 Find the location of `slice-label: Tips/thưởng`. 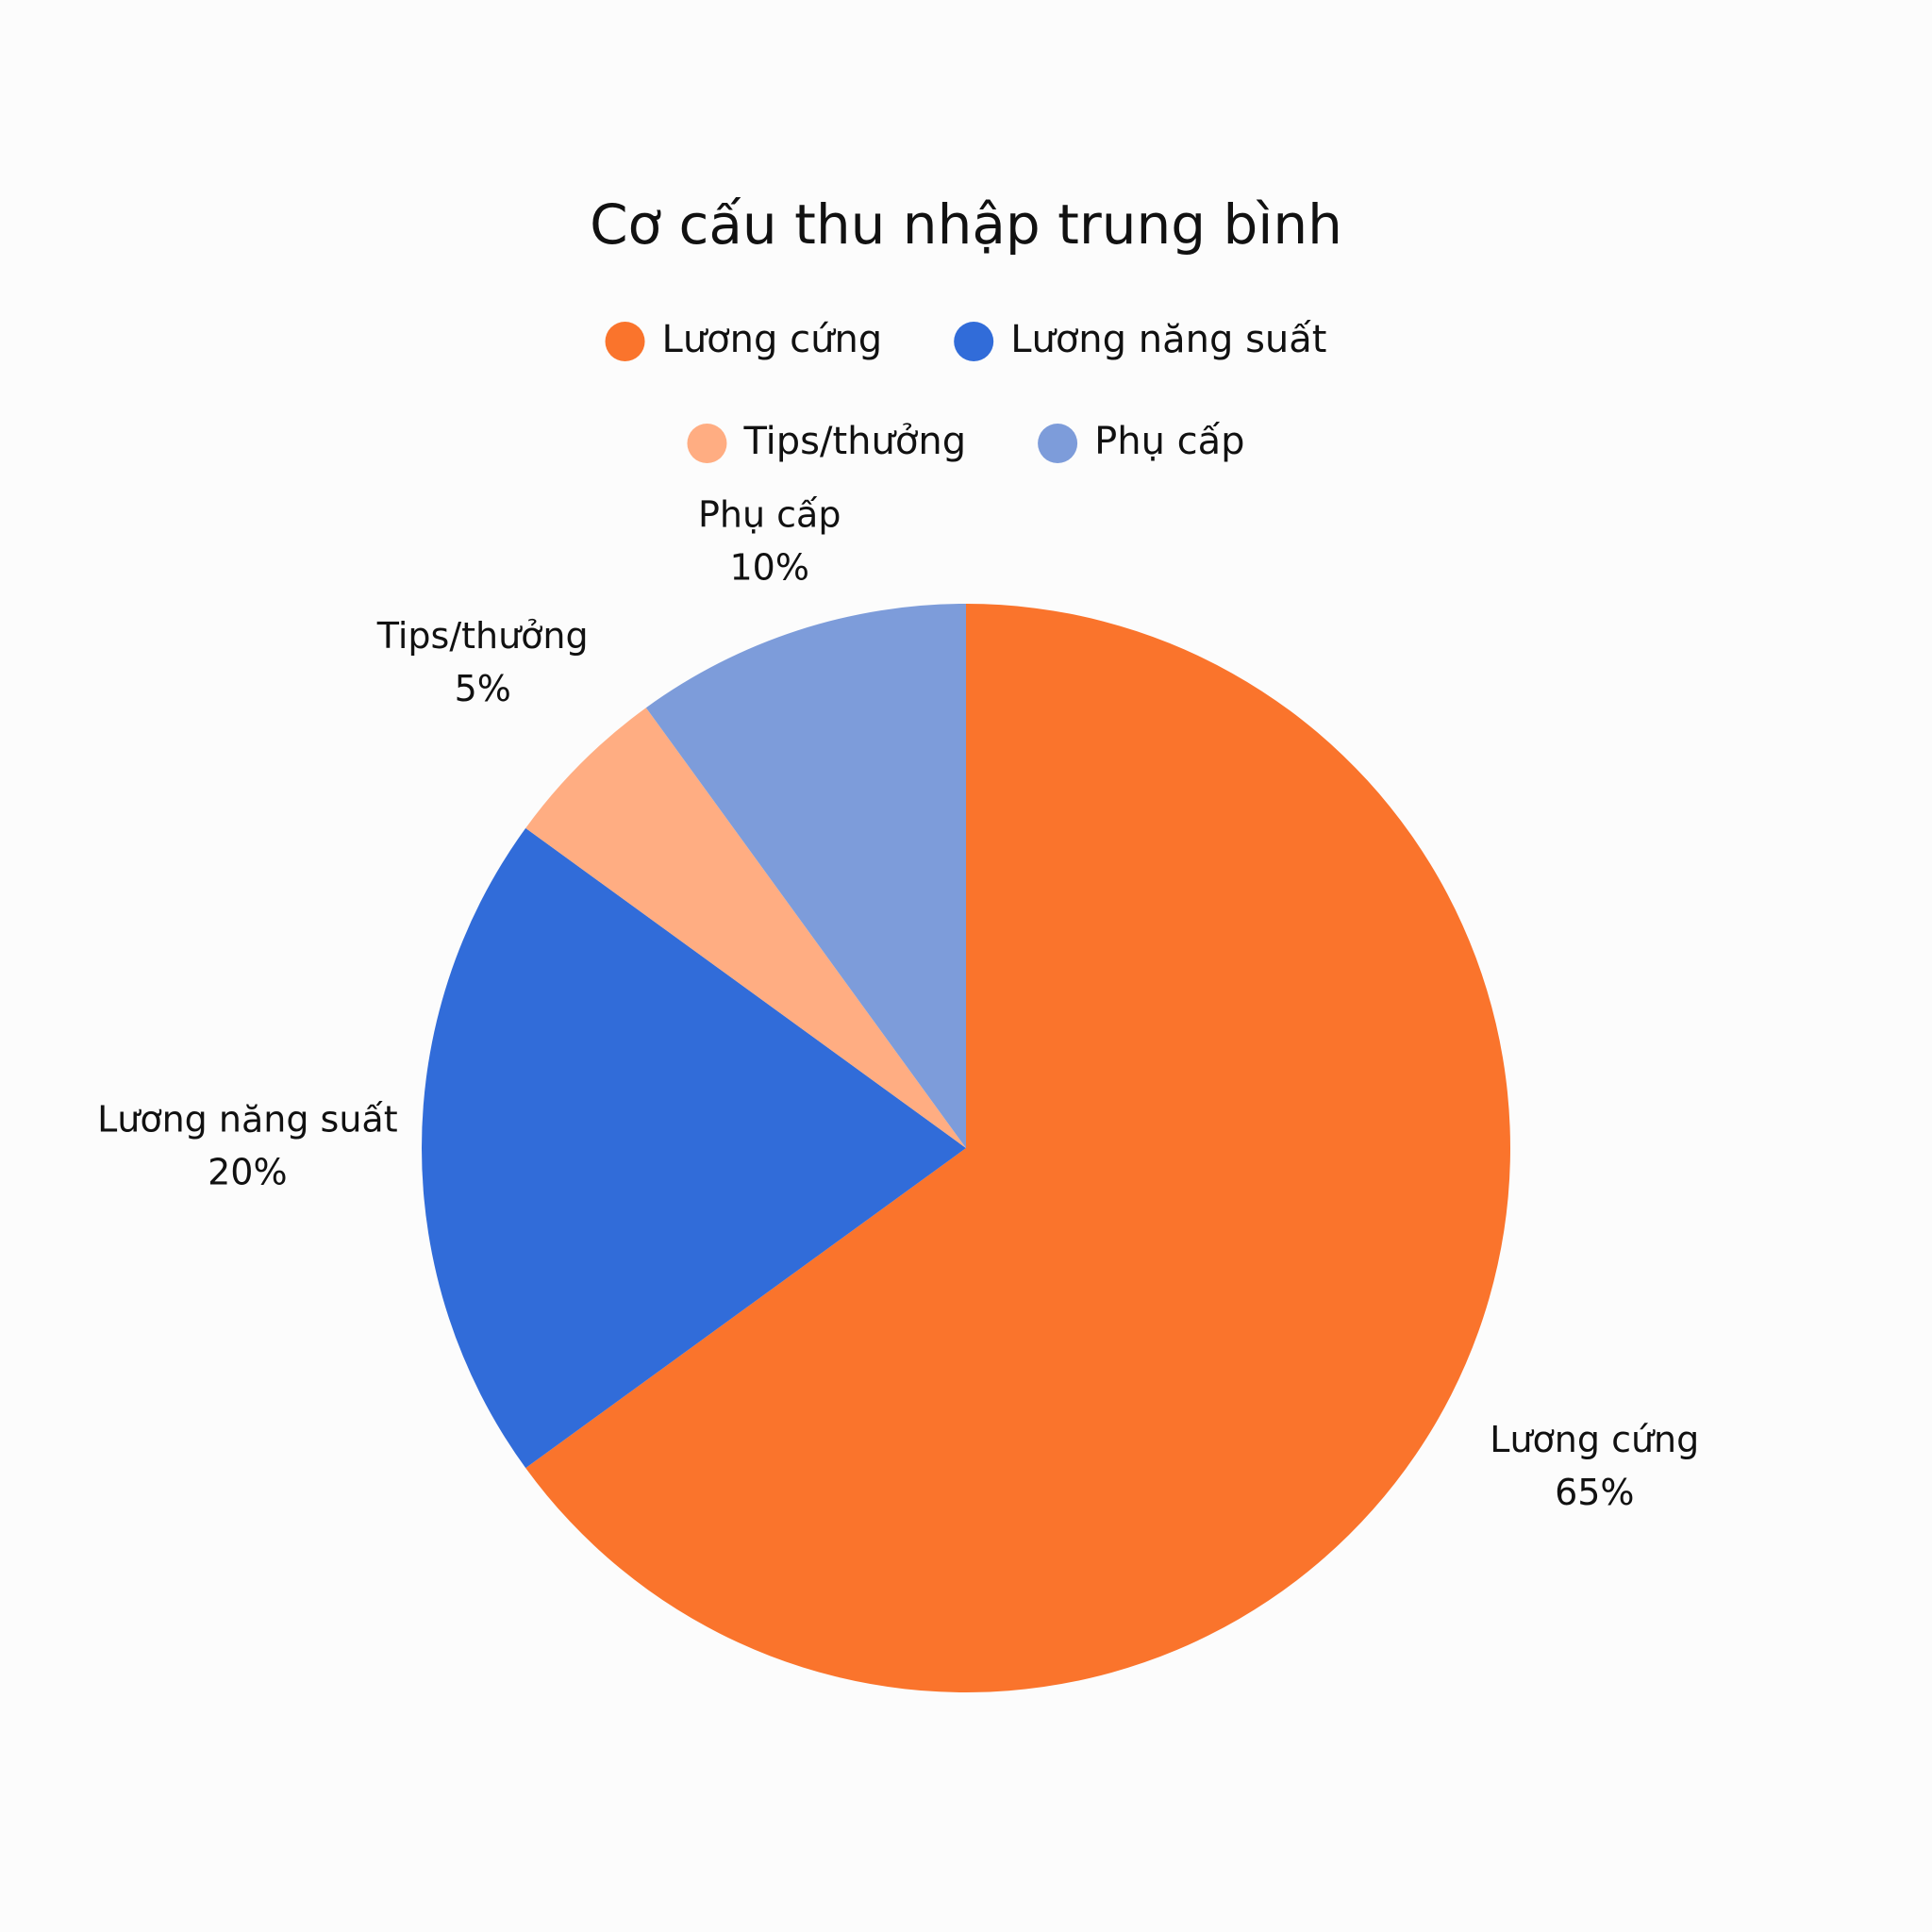

slice-label: Tips/thưởng is located at coordinates (483, 636).